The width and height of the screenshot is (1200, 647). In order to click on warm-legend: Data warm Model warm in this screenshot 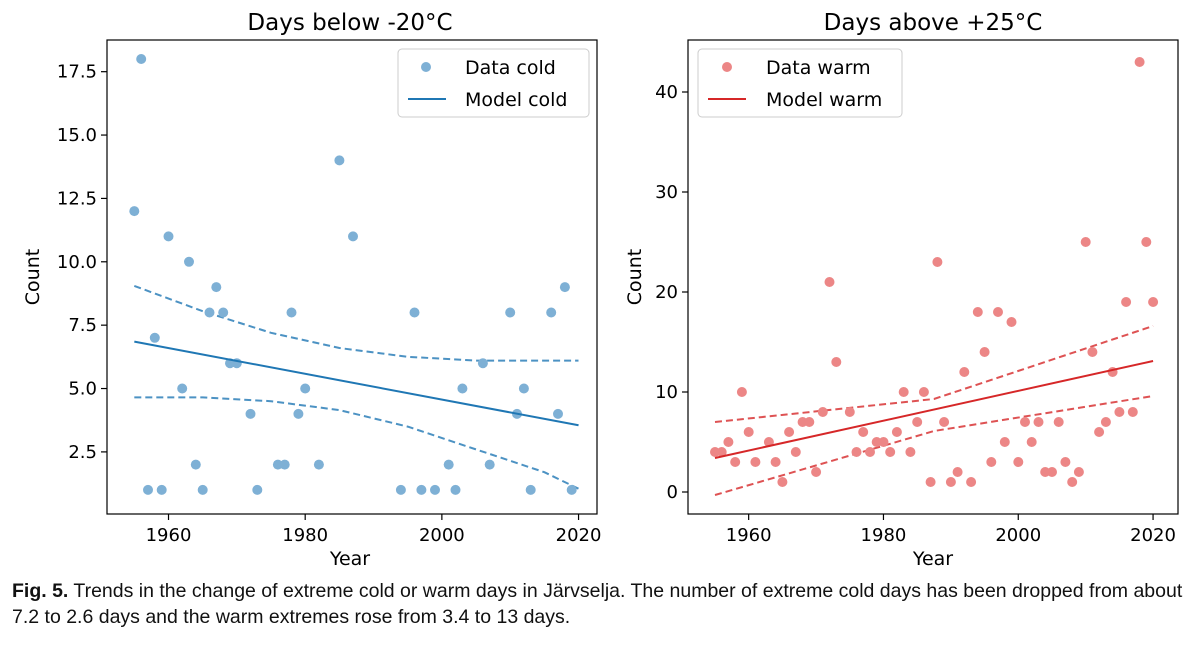, I will do `click(800, 83)`.